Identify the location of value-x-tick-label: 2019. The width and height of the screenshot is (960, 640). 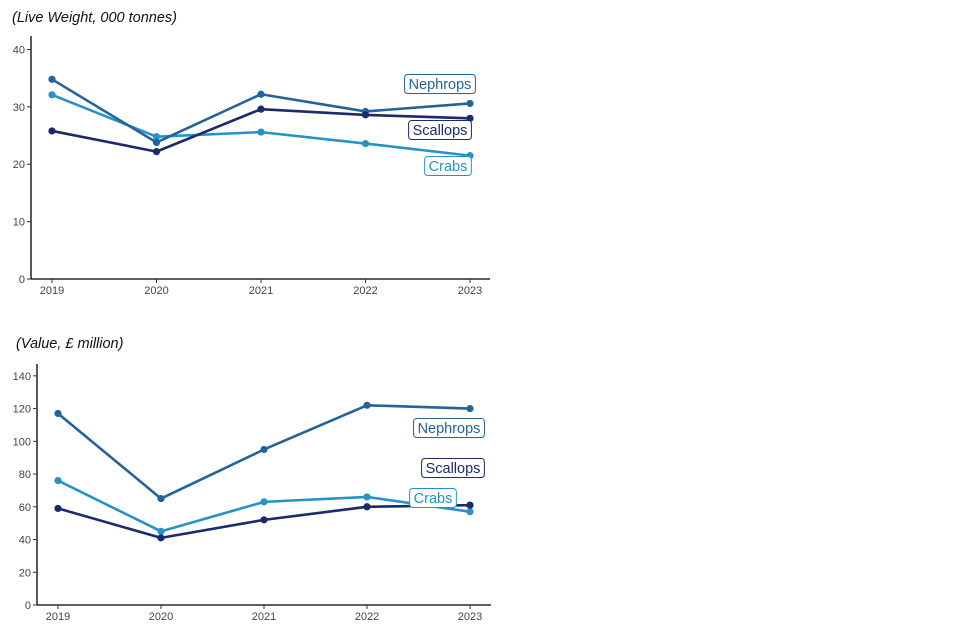
(58, 617).